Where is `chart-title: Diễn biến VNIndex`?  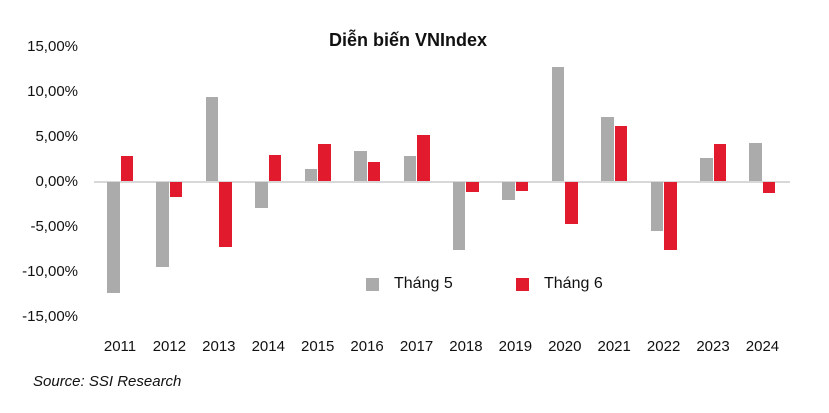 chart-title: Diễn biến VNIndex is located at coordinates (408, 40).